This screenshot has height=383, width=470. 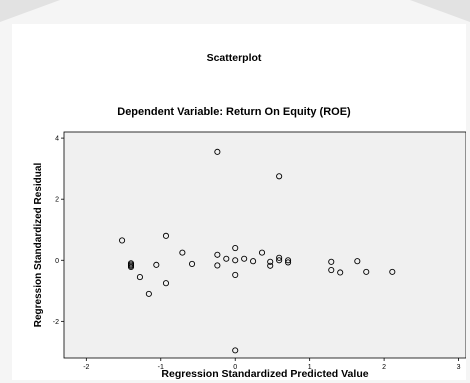 I want to click on y-tick-label: 4, so click(x=57, y=139).